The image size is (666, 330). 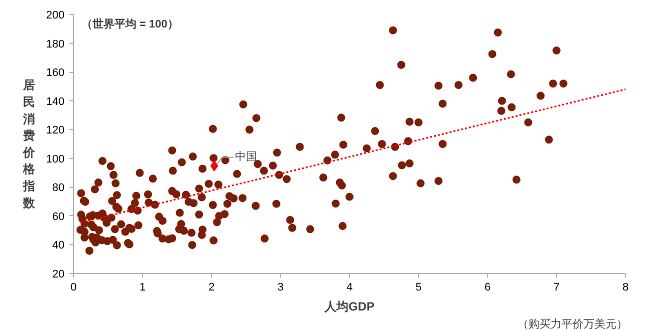 I want to click on y-tick-label: 60, so click(x=58, y=216).